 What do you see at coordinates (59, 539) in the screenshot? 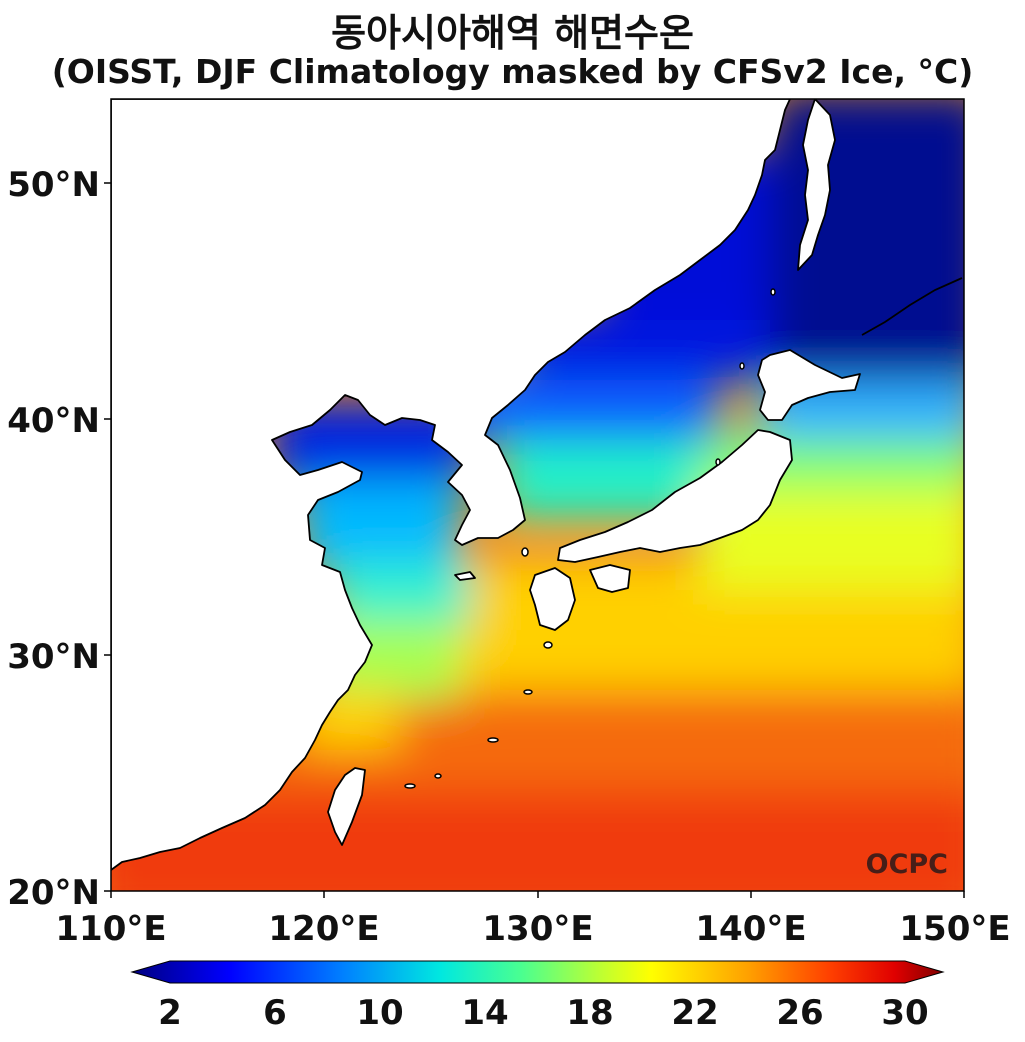
I see `y-axis: 20°N 30°N 40°N 50°N` at bounding box center [59, 539].